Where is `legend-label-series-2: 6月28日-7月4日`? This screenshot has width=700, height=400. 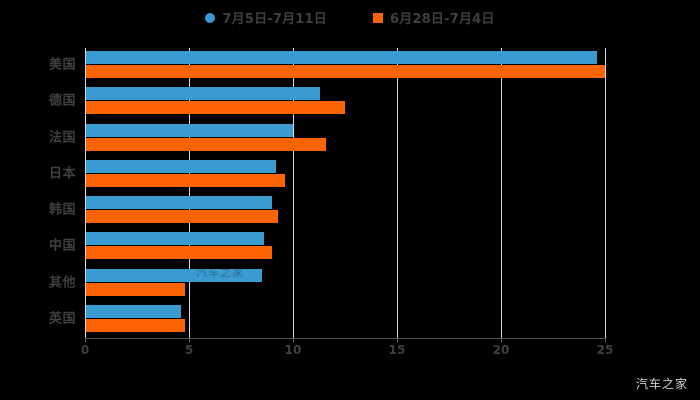
legend-label-series-2: 6月28日-7月4日 is located at coordinates (442, 19).